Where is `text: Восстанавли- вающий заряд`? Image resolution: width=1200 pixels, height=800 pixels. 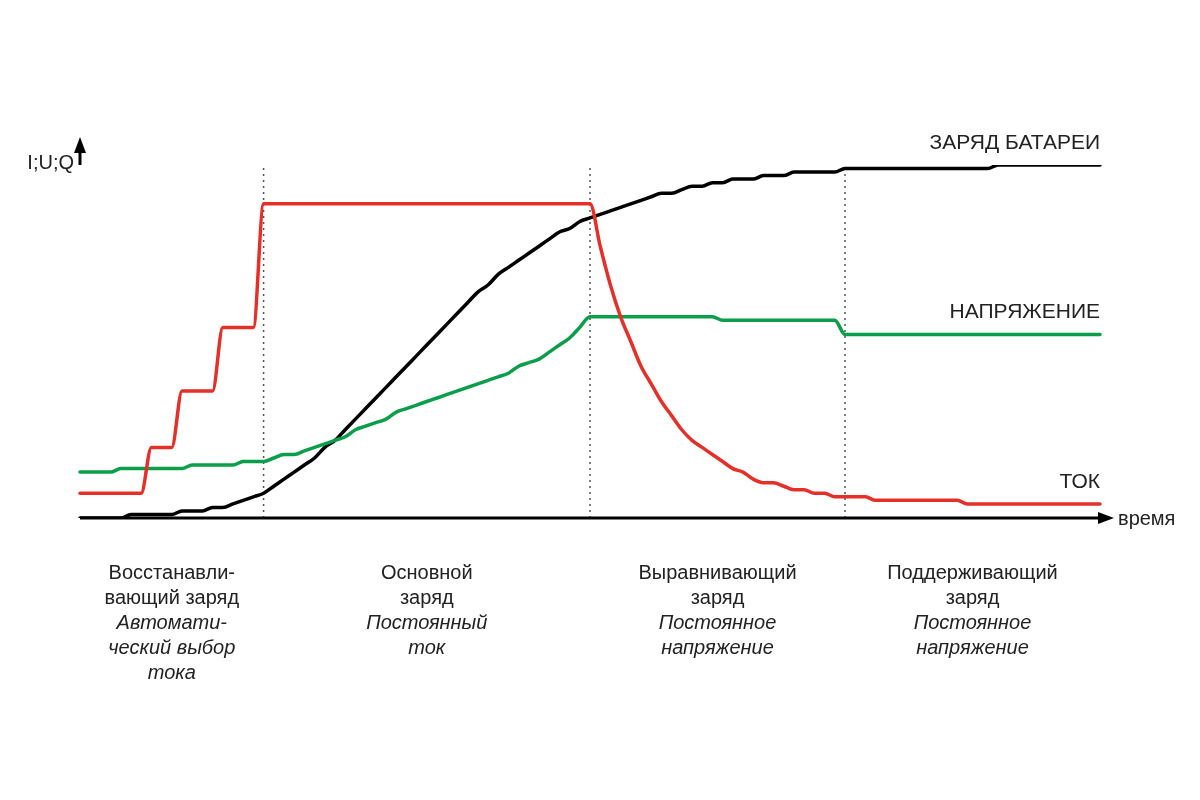 text: Восстанавли- вающий заряд is located at coordinates (172, 585).